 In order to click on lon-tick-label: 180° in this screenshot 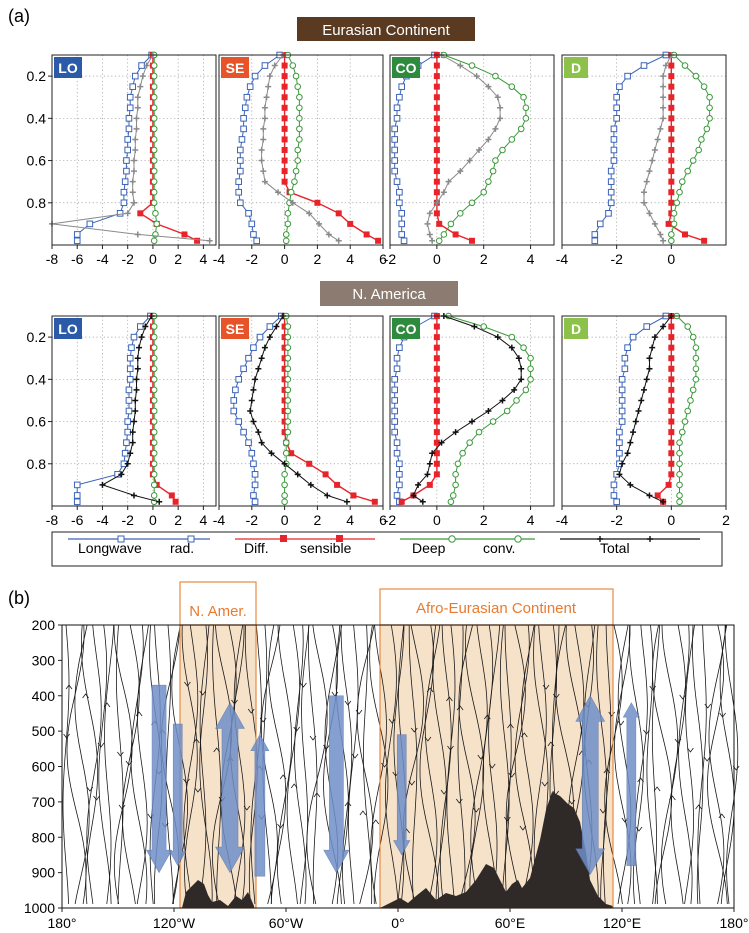, I will do `click(734, 923)`.